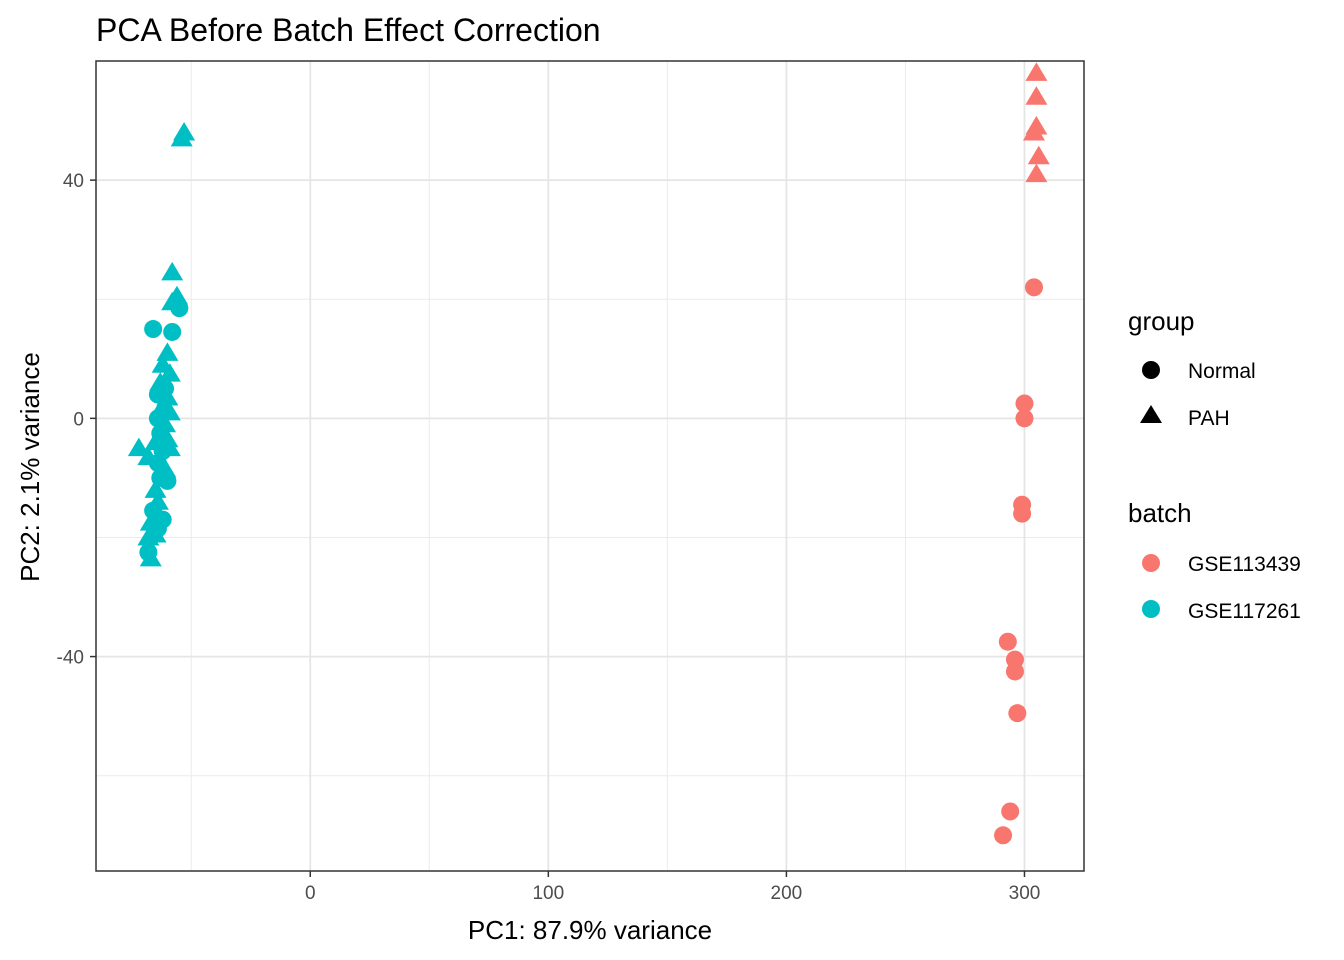  Describe the element at coordinates (310, 893) in the screenshot. I see `x-tick-label: 0` at that location.